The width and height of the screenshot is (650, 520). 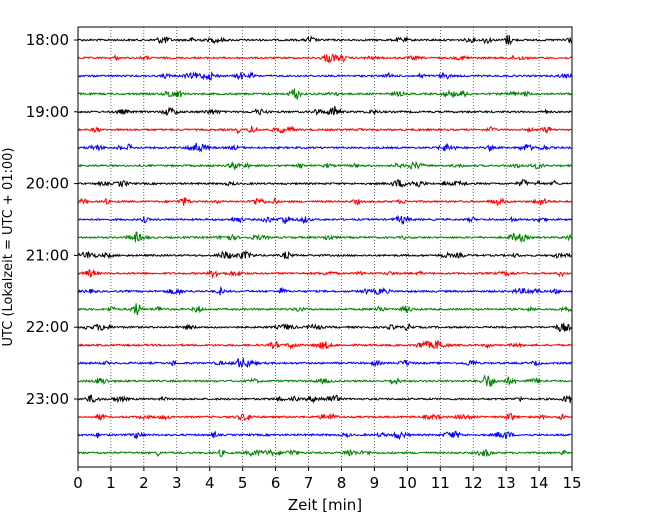 I want to click on x-axis-ticks: 0 1 2 3 4 5 6 7 8 9 10 11 12 13 14 15, so click(x=327, y=479).